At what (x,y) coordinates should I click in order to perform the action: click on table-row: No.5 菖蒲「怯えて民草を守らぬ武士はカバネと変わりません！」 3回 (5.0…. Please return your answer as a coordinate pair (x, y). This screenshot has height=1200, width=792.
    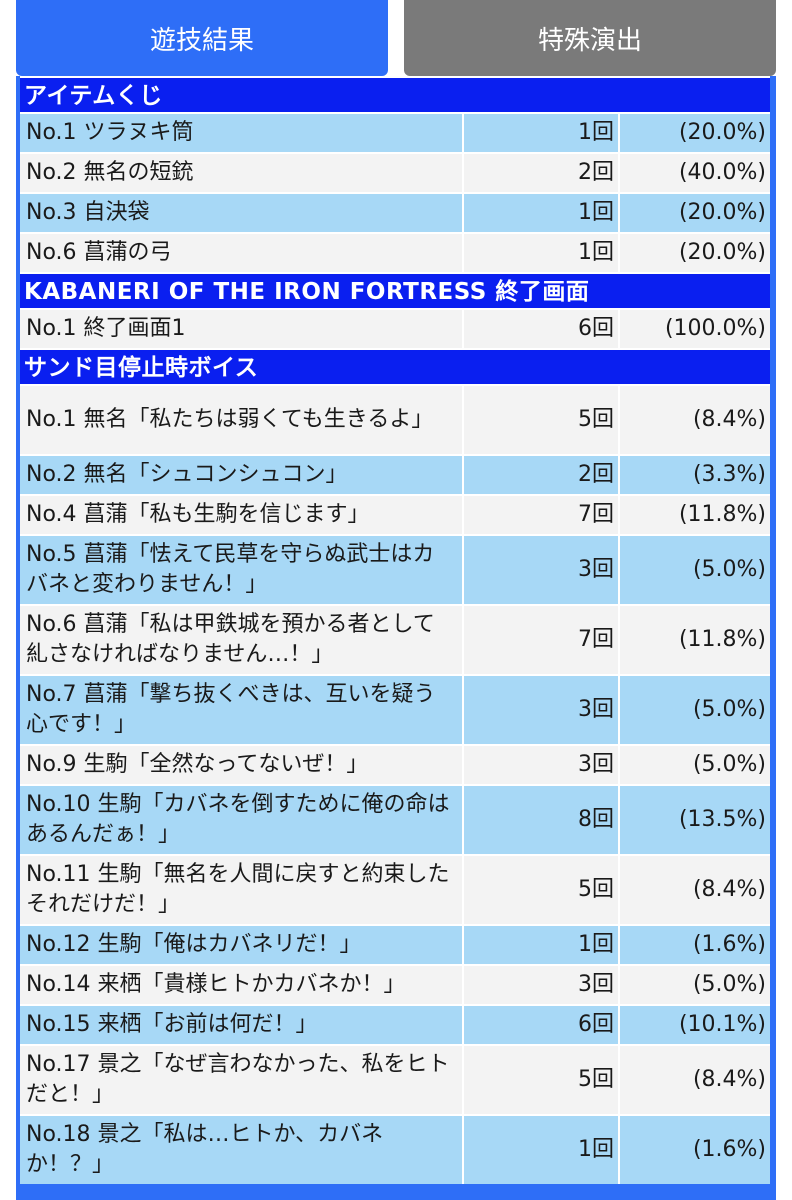
    Looking at the image, I should click on (395, 569).